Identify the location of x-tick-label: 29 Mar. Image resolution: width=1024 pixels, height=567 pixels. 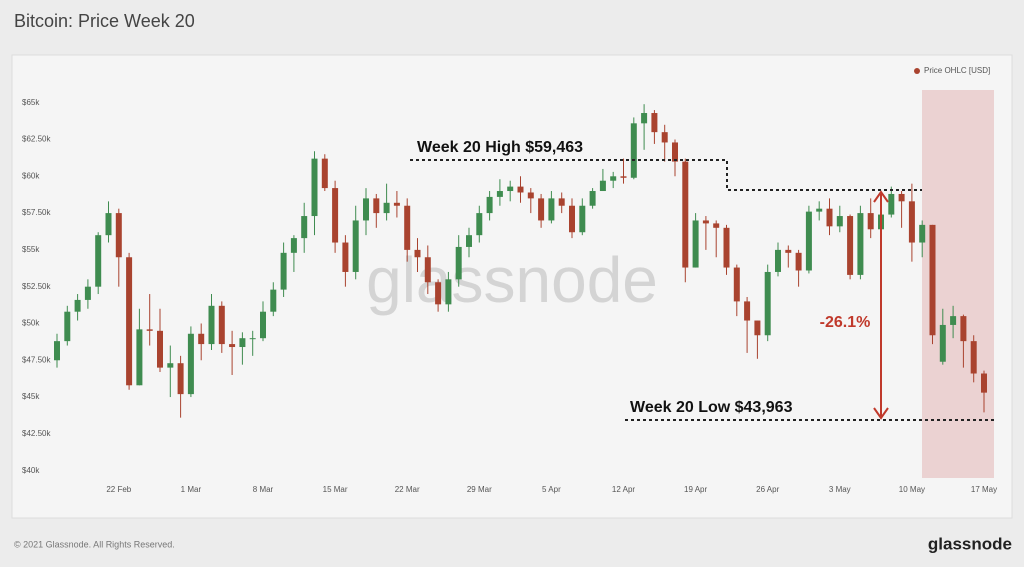
(479, 489).